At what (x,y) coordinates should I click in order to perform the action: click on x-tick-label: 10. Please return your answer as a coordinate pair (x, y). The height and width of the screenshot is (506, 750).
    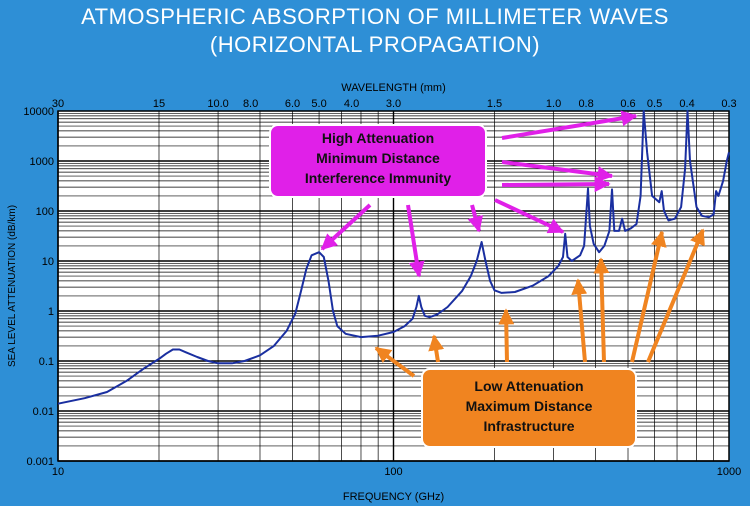
    Looking at the image, I should click on (58, 472).